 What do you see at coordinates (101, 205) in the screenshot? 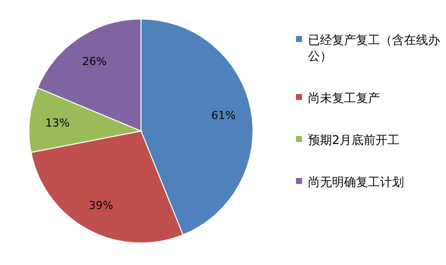
I see `data-label: 39%` at bounding box center [101, 205].